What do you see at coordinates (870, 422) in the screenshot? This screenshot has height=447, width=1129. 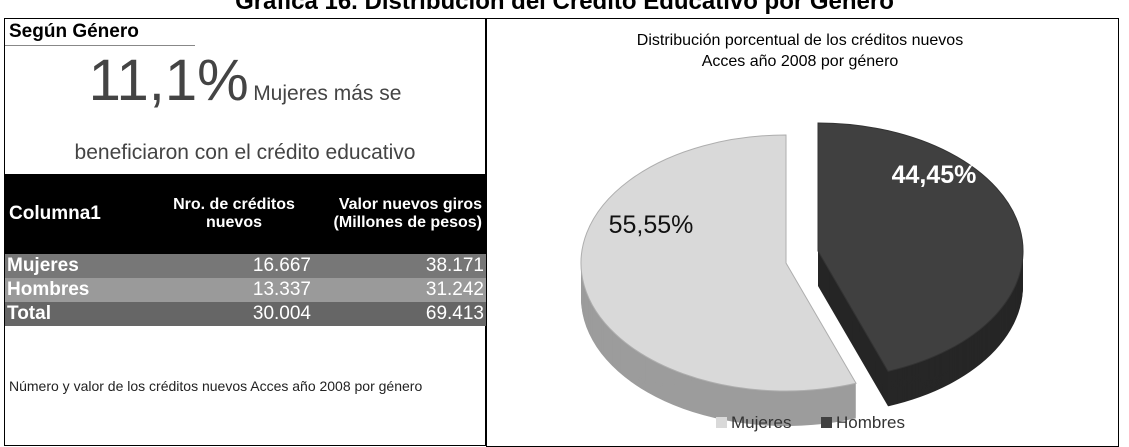 I see `legend-label: Hombres` at bounding box center [870, 422].